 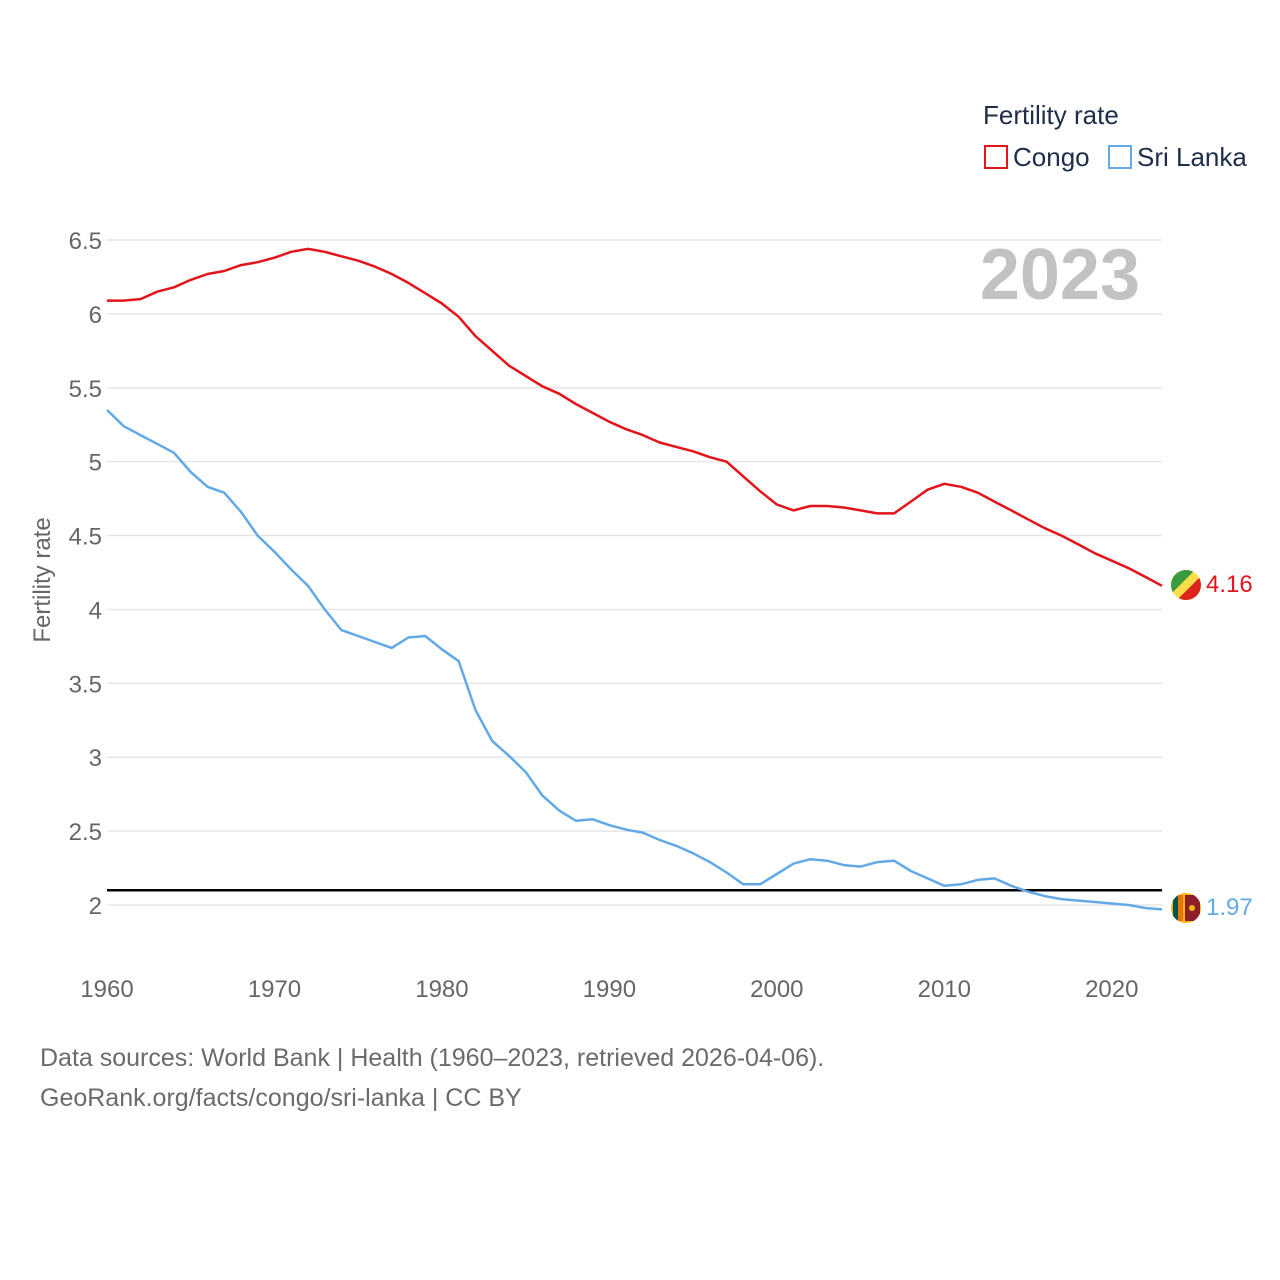 I want to click on x-tick-label: 1970, so click(x=274, y=989).